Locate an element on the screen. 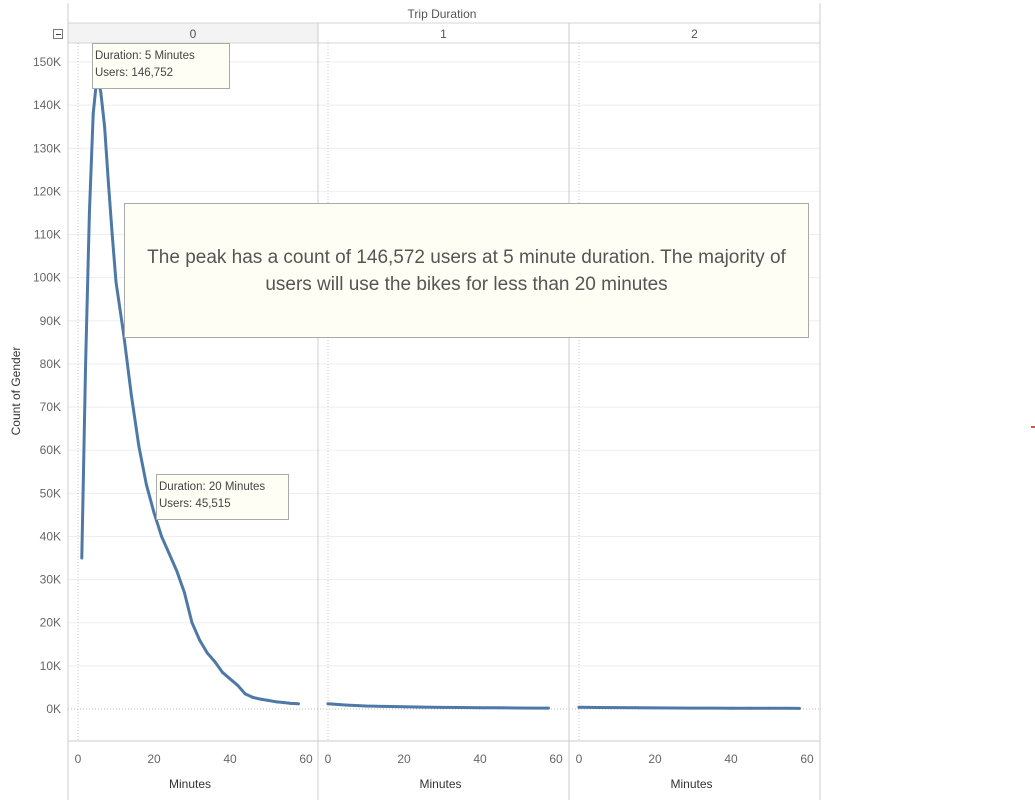  panel-2-x-axis-title: Minutes is located at coordinates (691, 784).